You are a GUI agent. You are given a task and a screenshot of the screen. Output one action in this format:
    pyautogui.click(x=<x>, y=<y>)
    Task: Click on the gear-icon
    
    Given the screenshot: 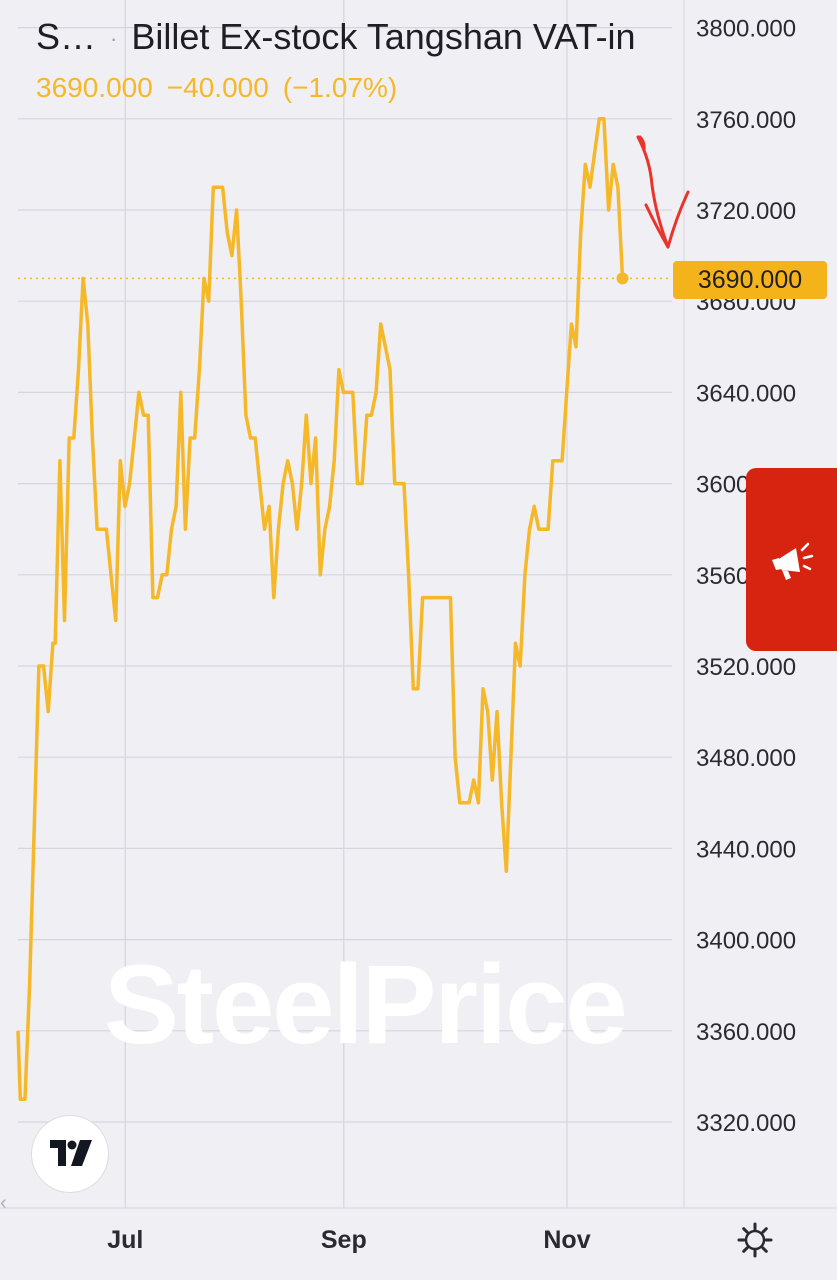 What is the action you would take?
    pyautogui.click(x=755, y=1240)
    